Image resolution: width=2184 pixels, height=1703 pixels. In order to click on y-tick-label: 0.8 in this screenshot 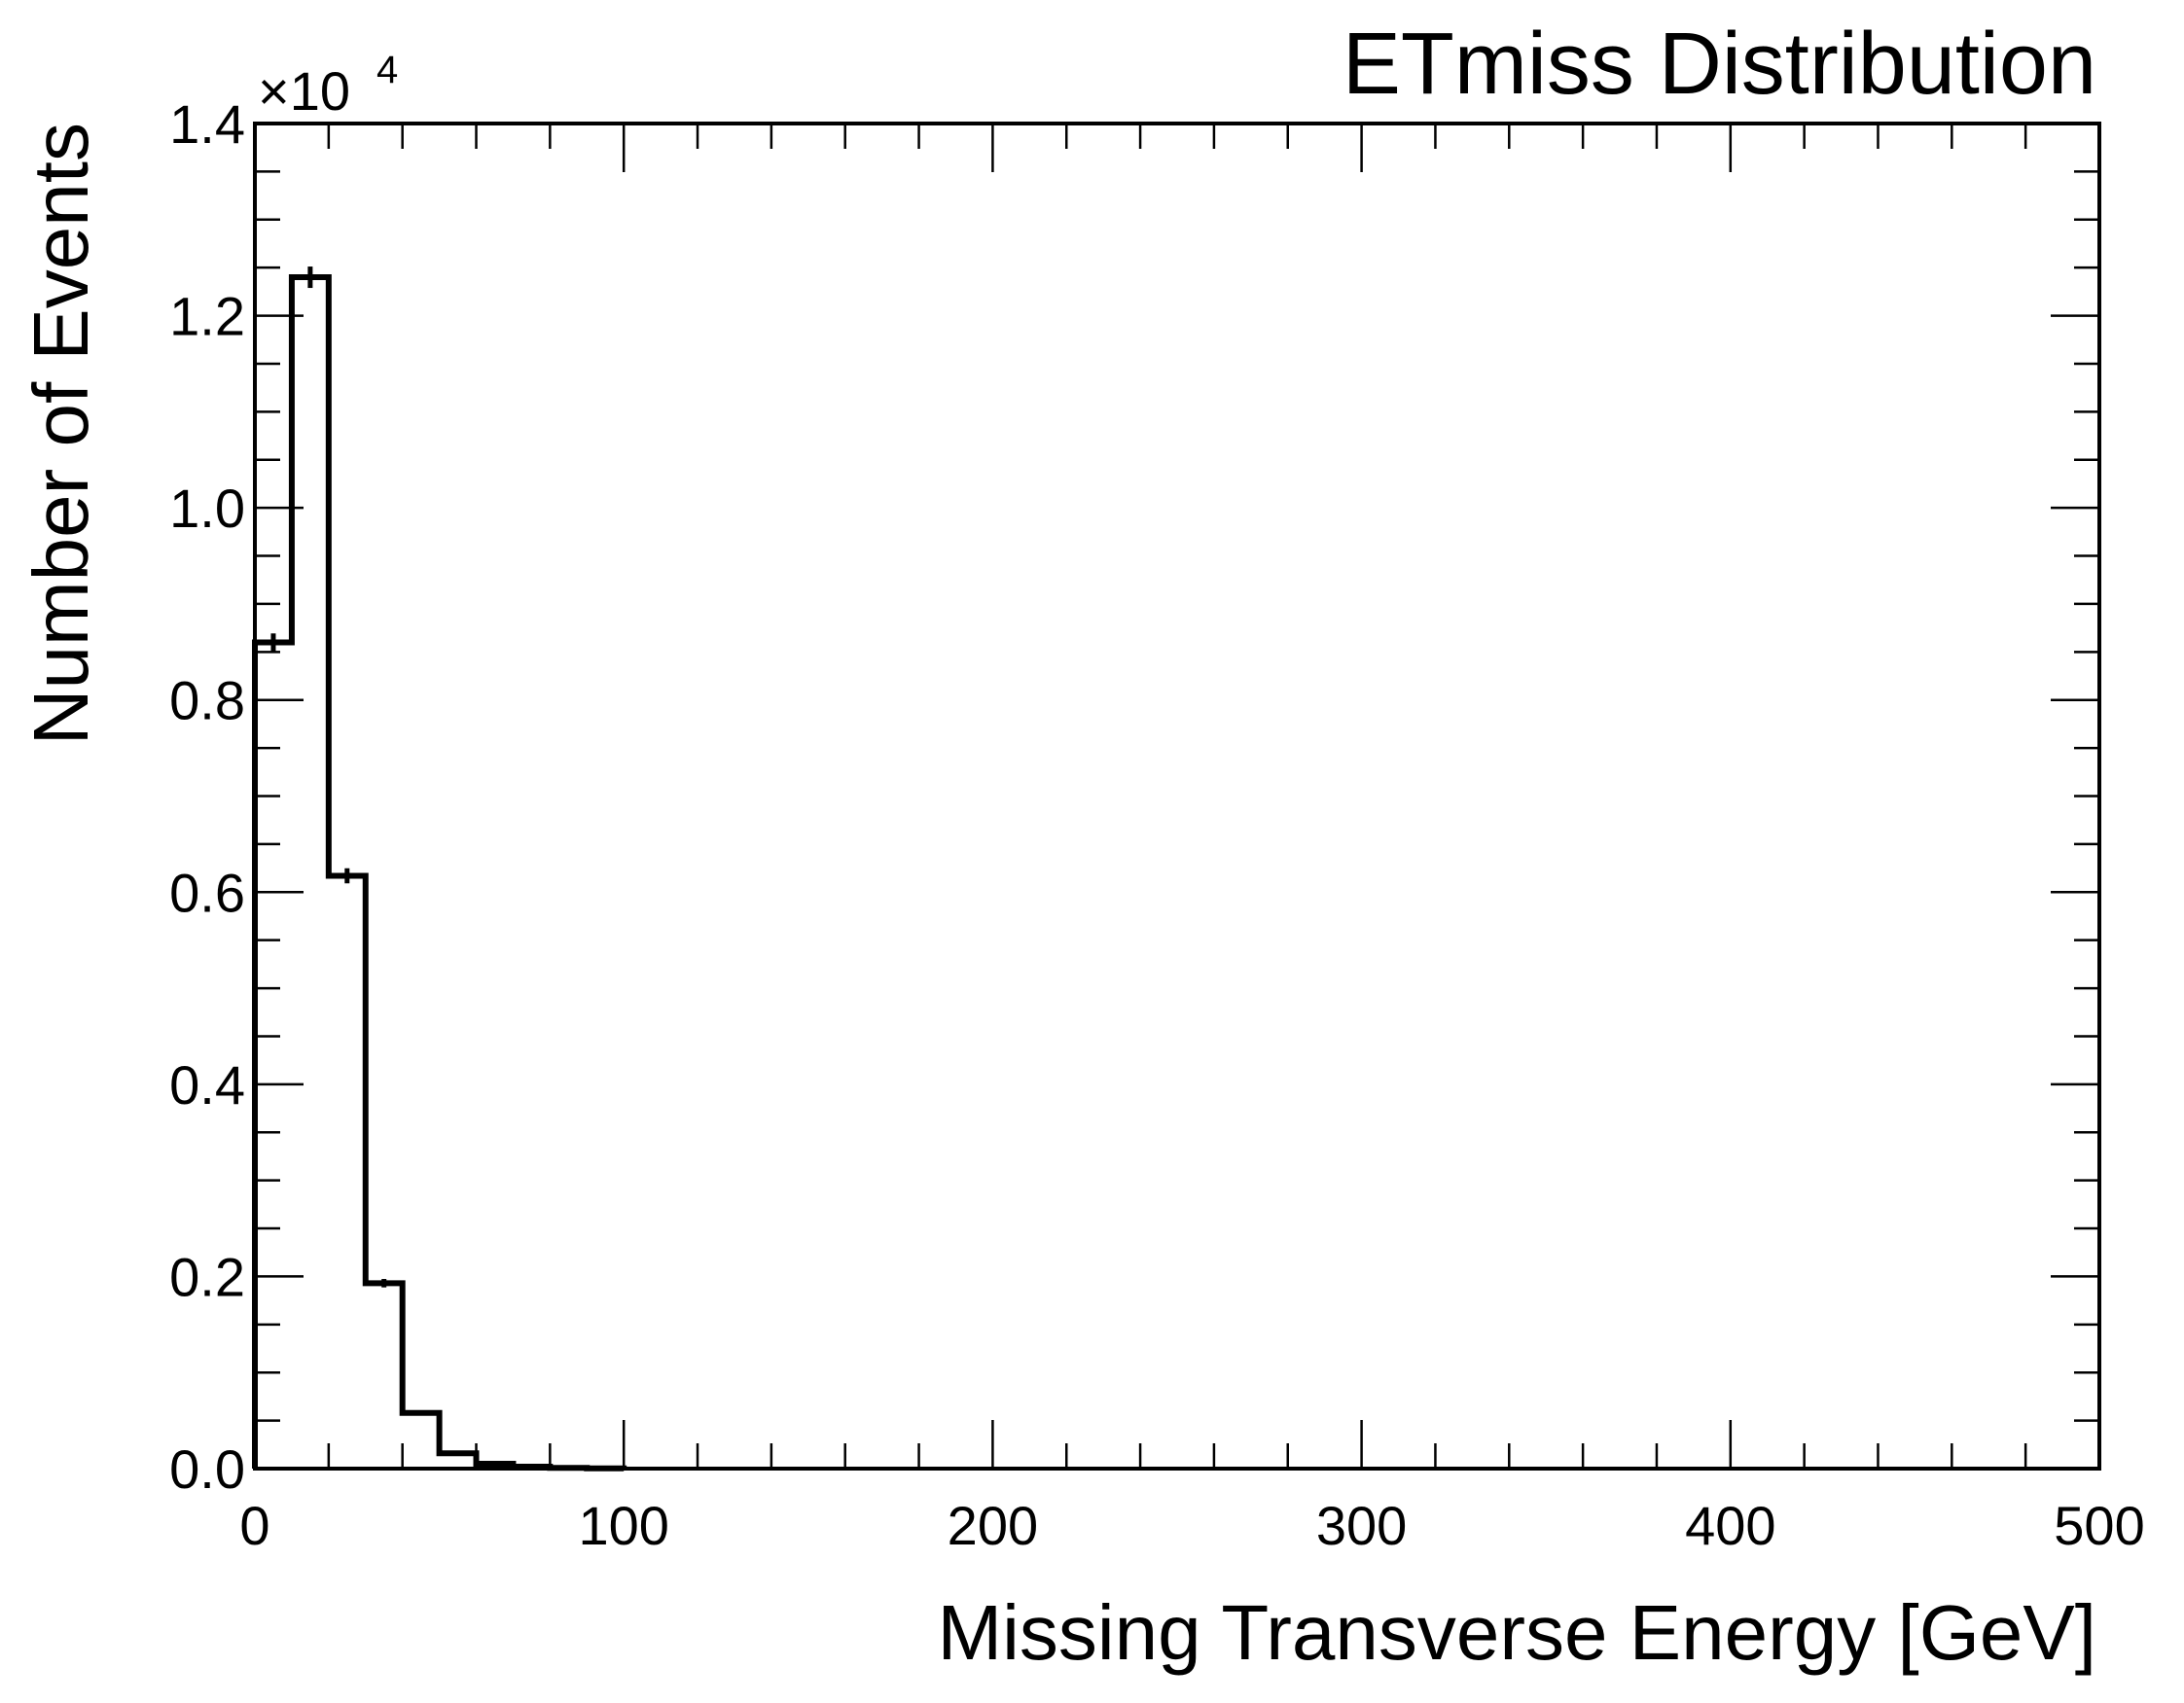, I will do `click(207, 700)`.